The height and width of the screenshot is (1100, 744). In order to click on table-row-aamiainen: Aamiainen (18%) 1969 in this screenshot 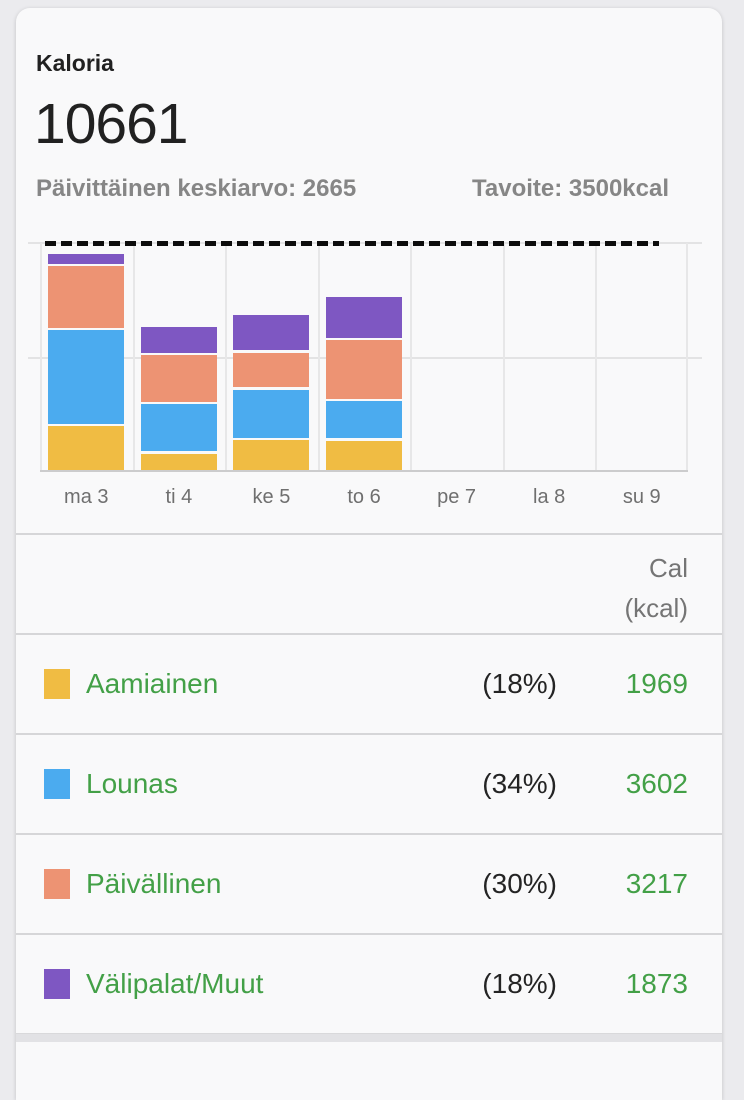, I will do `click(369, 683)`.